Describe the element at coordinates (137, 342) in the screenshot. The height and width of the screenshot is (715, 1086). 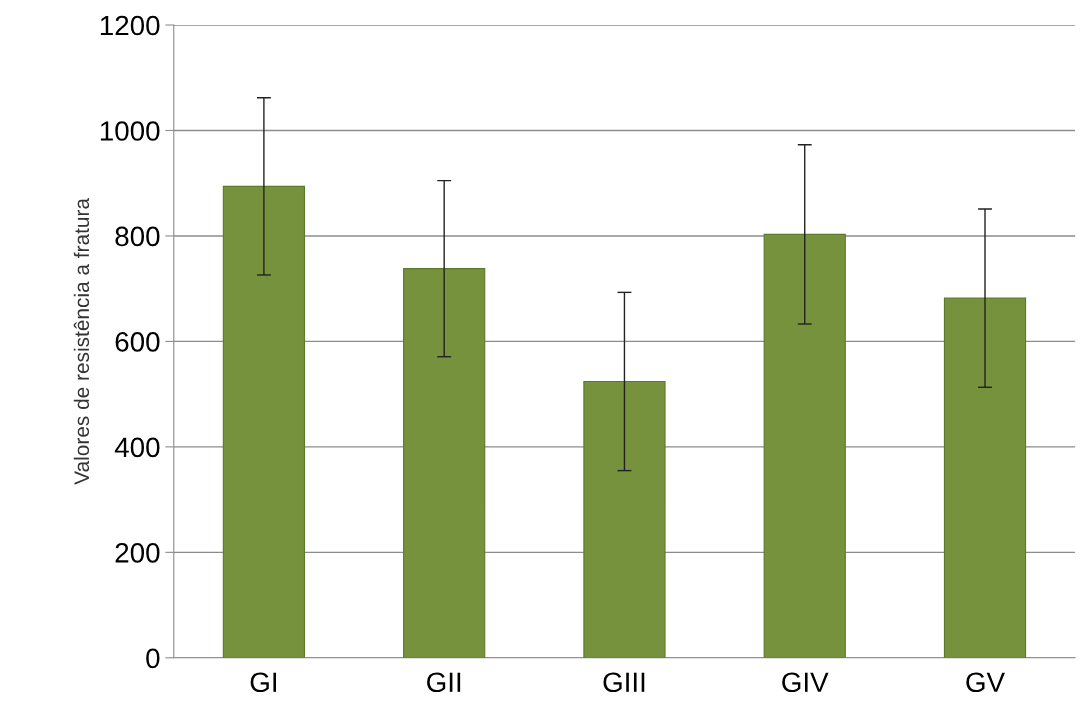
I see `y-tick-label: 600` at that location.